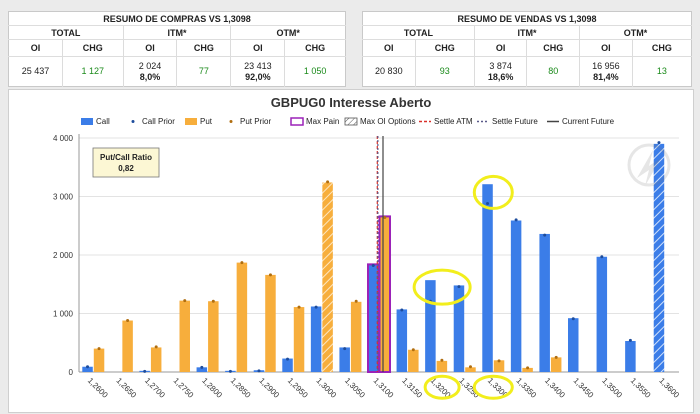 The height and width of the screenshot is (414, 700). What do you see at coordinates (184, 388) in the screenshot?
I see `x-tick-label: 1,2750` at bounding box center [184, 388].